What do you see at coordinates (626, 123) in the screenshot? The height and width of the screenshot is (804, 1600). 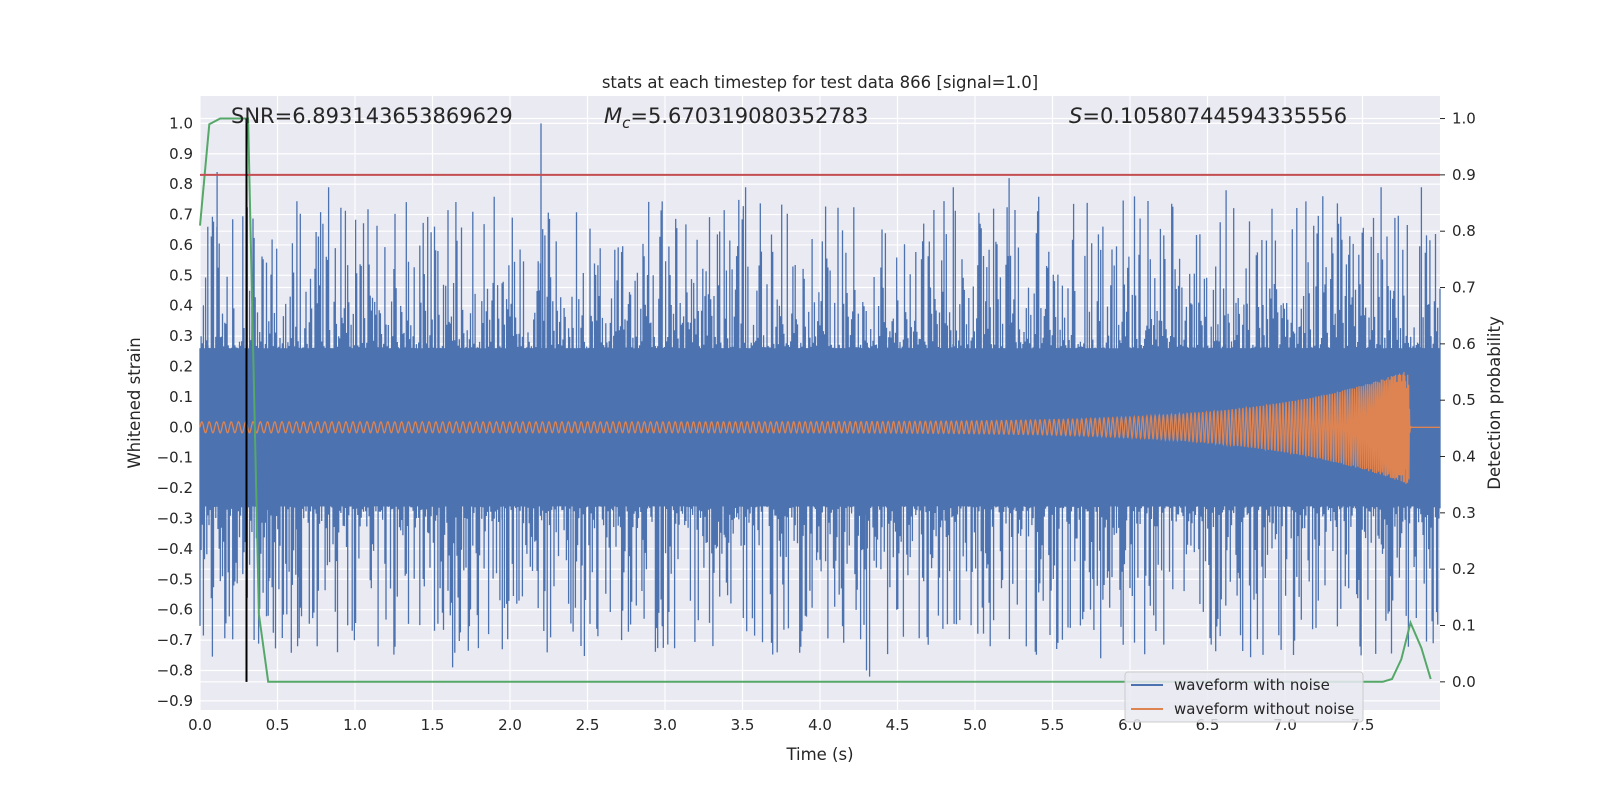 I see `chirp-mass-subscript: c` at bounding box center [626, 123].